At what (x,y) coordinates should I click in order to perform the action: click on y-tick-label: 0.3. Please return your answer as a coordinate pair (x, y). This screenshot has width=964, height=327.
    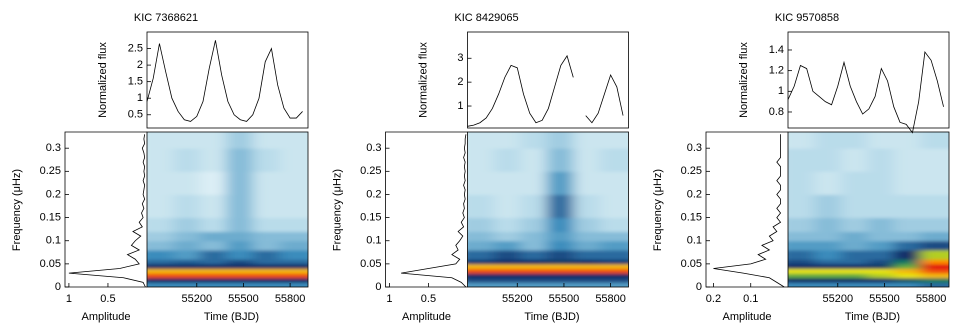
    Looking at the image, I should click on (694, 148).